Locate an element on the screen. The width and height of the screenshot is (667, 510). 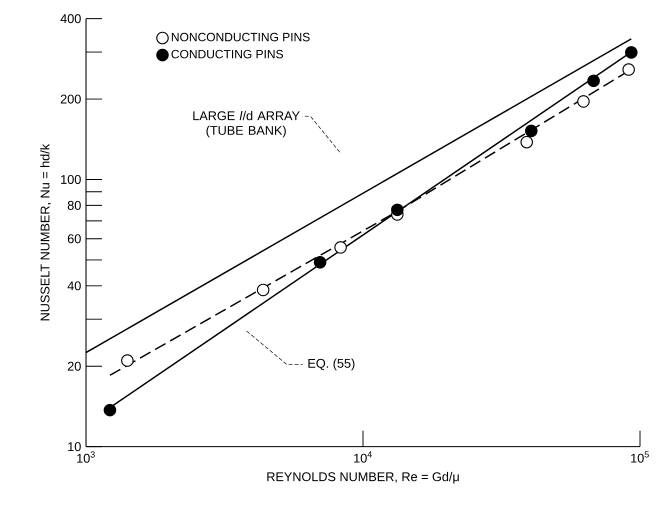
y-tick-label: 60 is located at coordinates (74, 239).